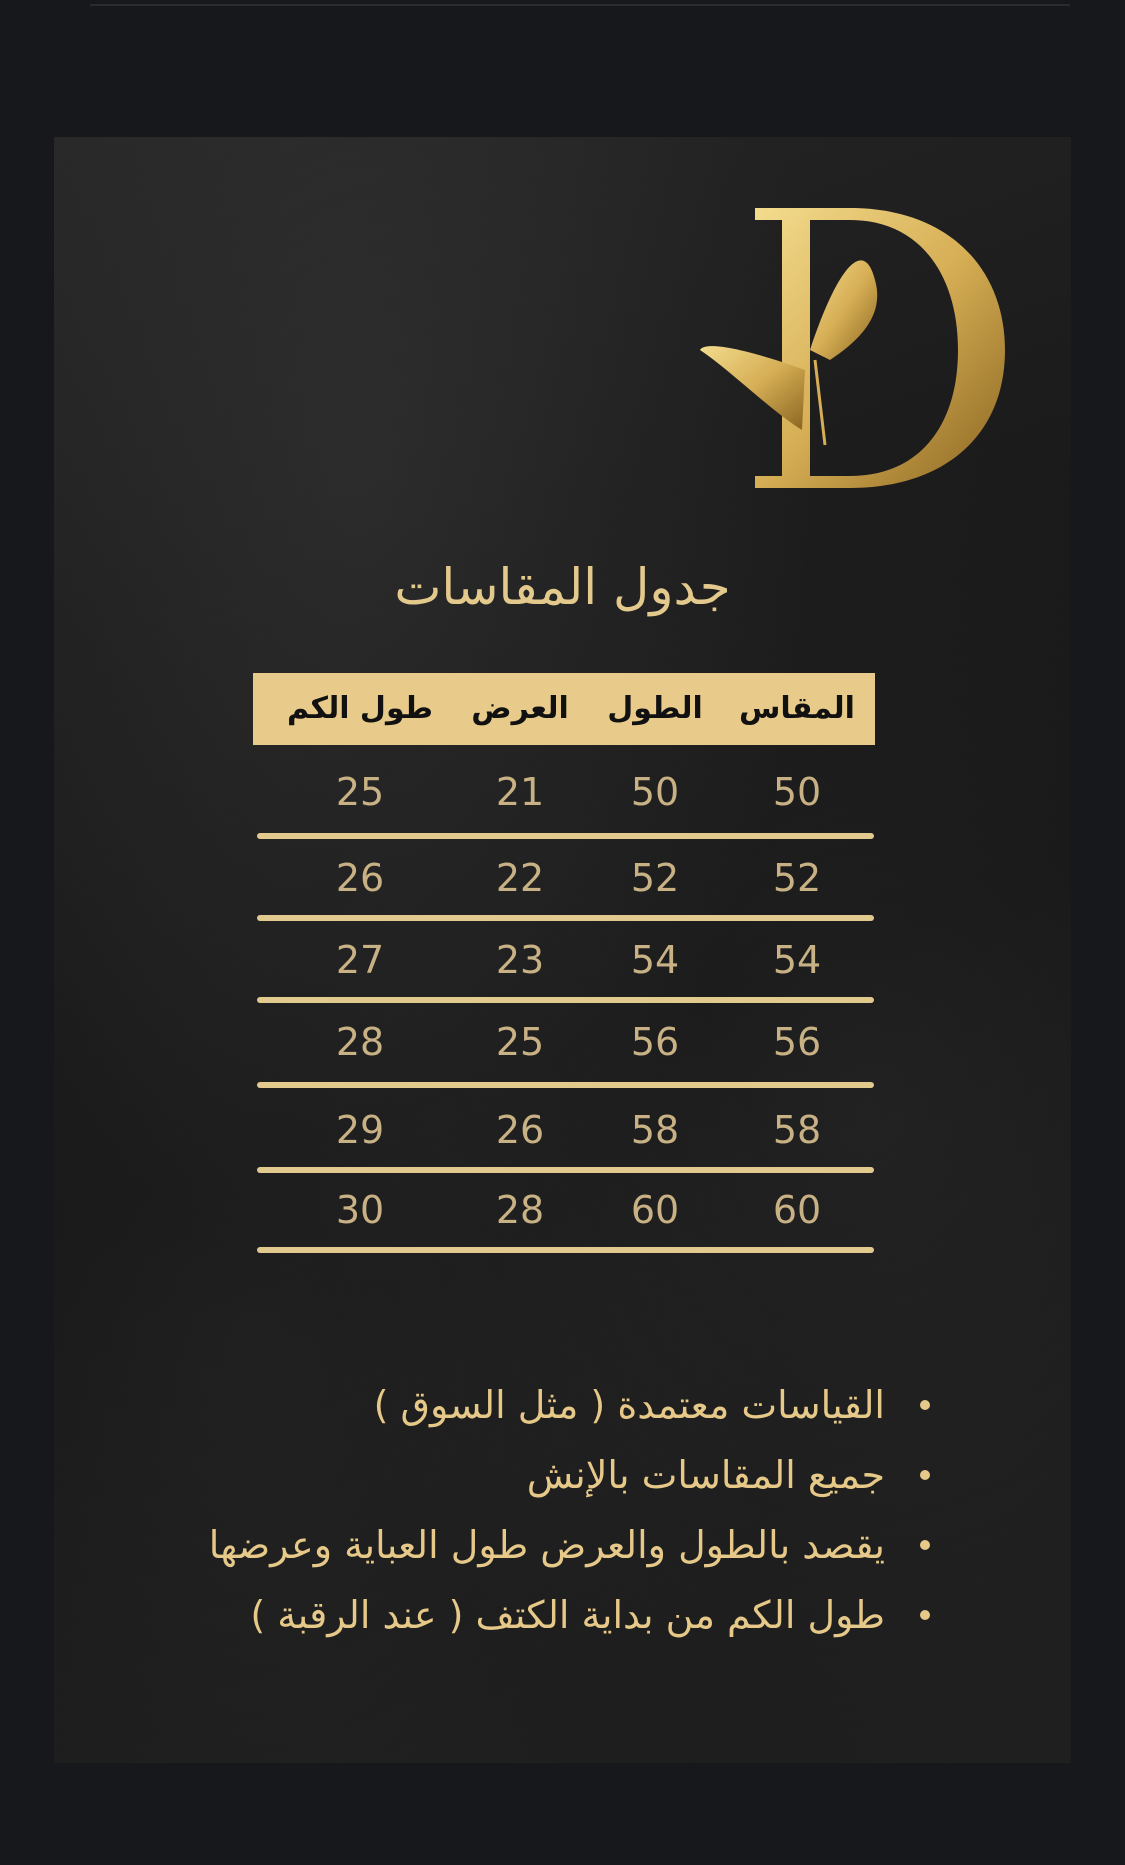  What do you see at coordinates (520, 878) in the screenshot?
I see `table-cell: 22` at bounding box center [520, 878].